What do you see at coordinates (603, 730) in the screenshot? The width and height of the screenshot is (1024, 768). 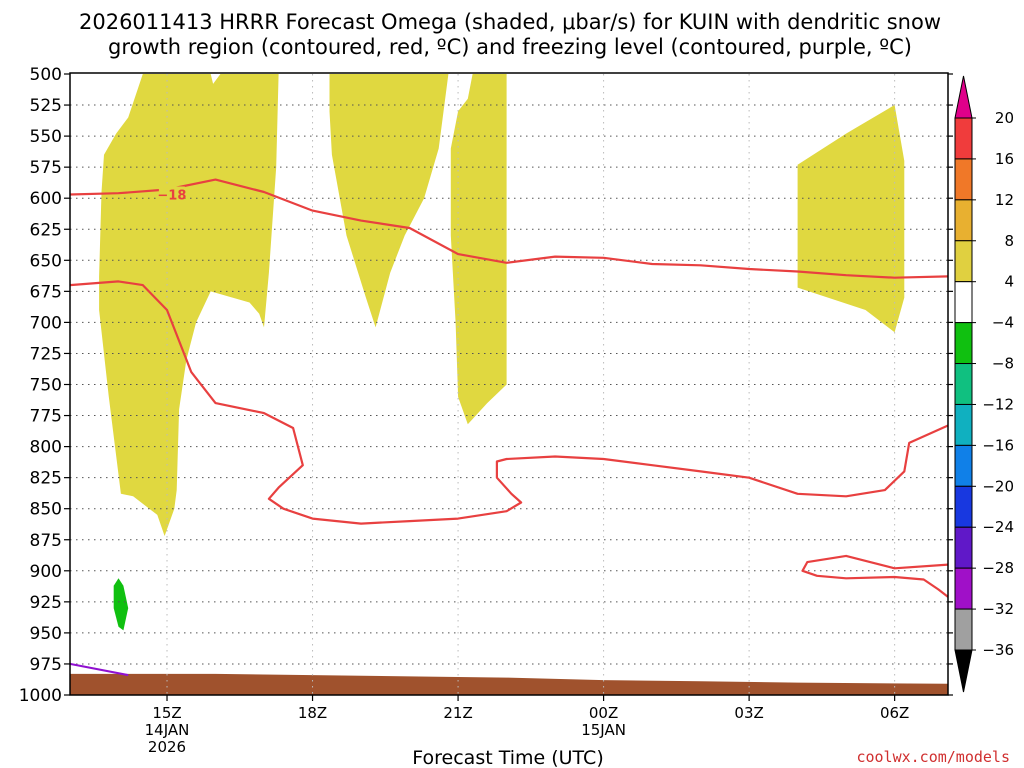 I see `x-tick-date-00Z: 15JAN` at bounding box center [603, 730].